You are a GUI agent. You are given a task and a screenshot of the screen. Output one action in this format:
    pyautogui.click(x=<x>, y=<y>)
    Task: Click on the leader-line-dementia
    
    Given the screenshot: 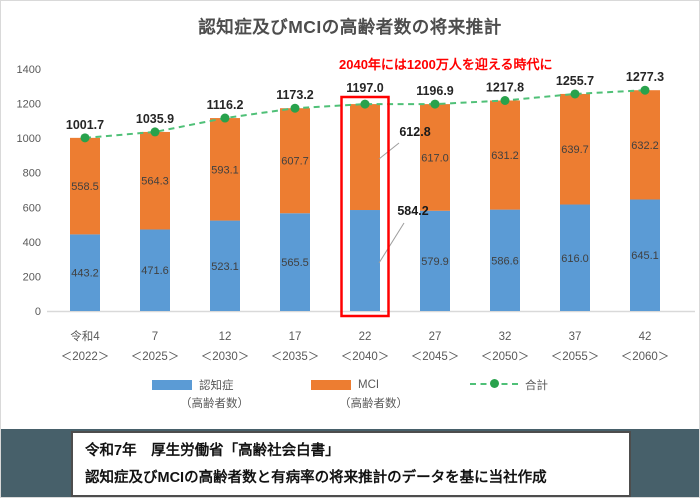 What is the action you would take?
    pyautogui.click(x=391, y=243)
    